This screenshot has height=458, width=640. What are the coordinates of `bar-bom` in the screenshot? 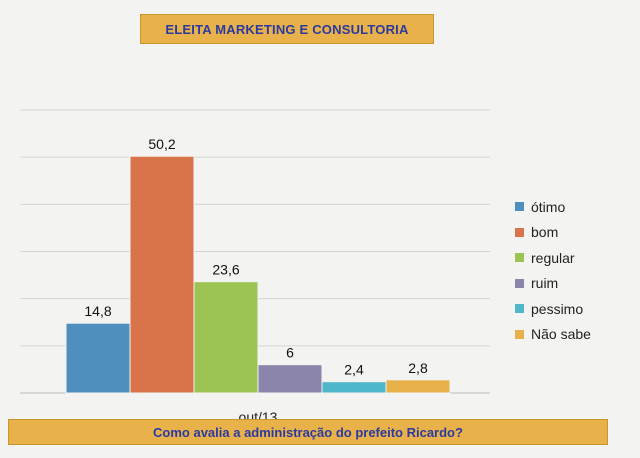 It's located at (162, 274).